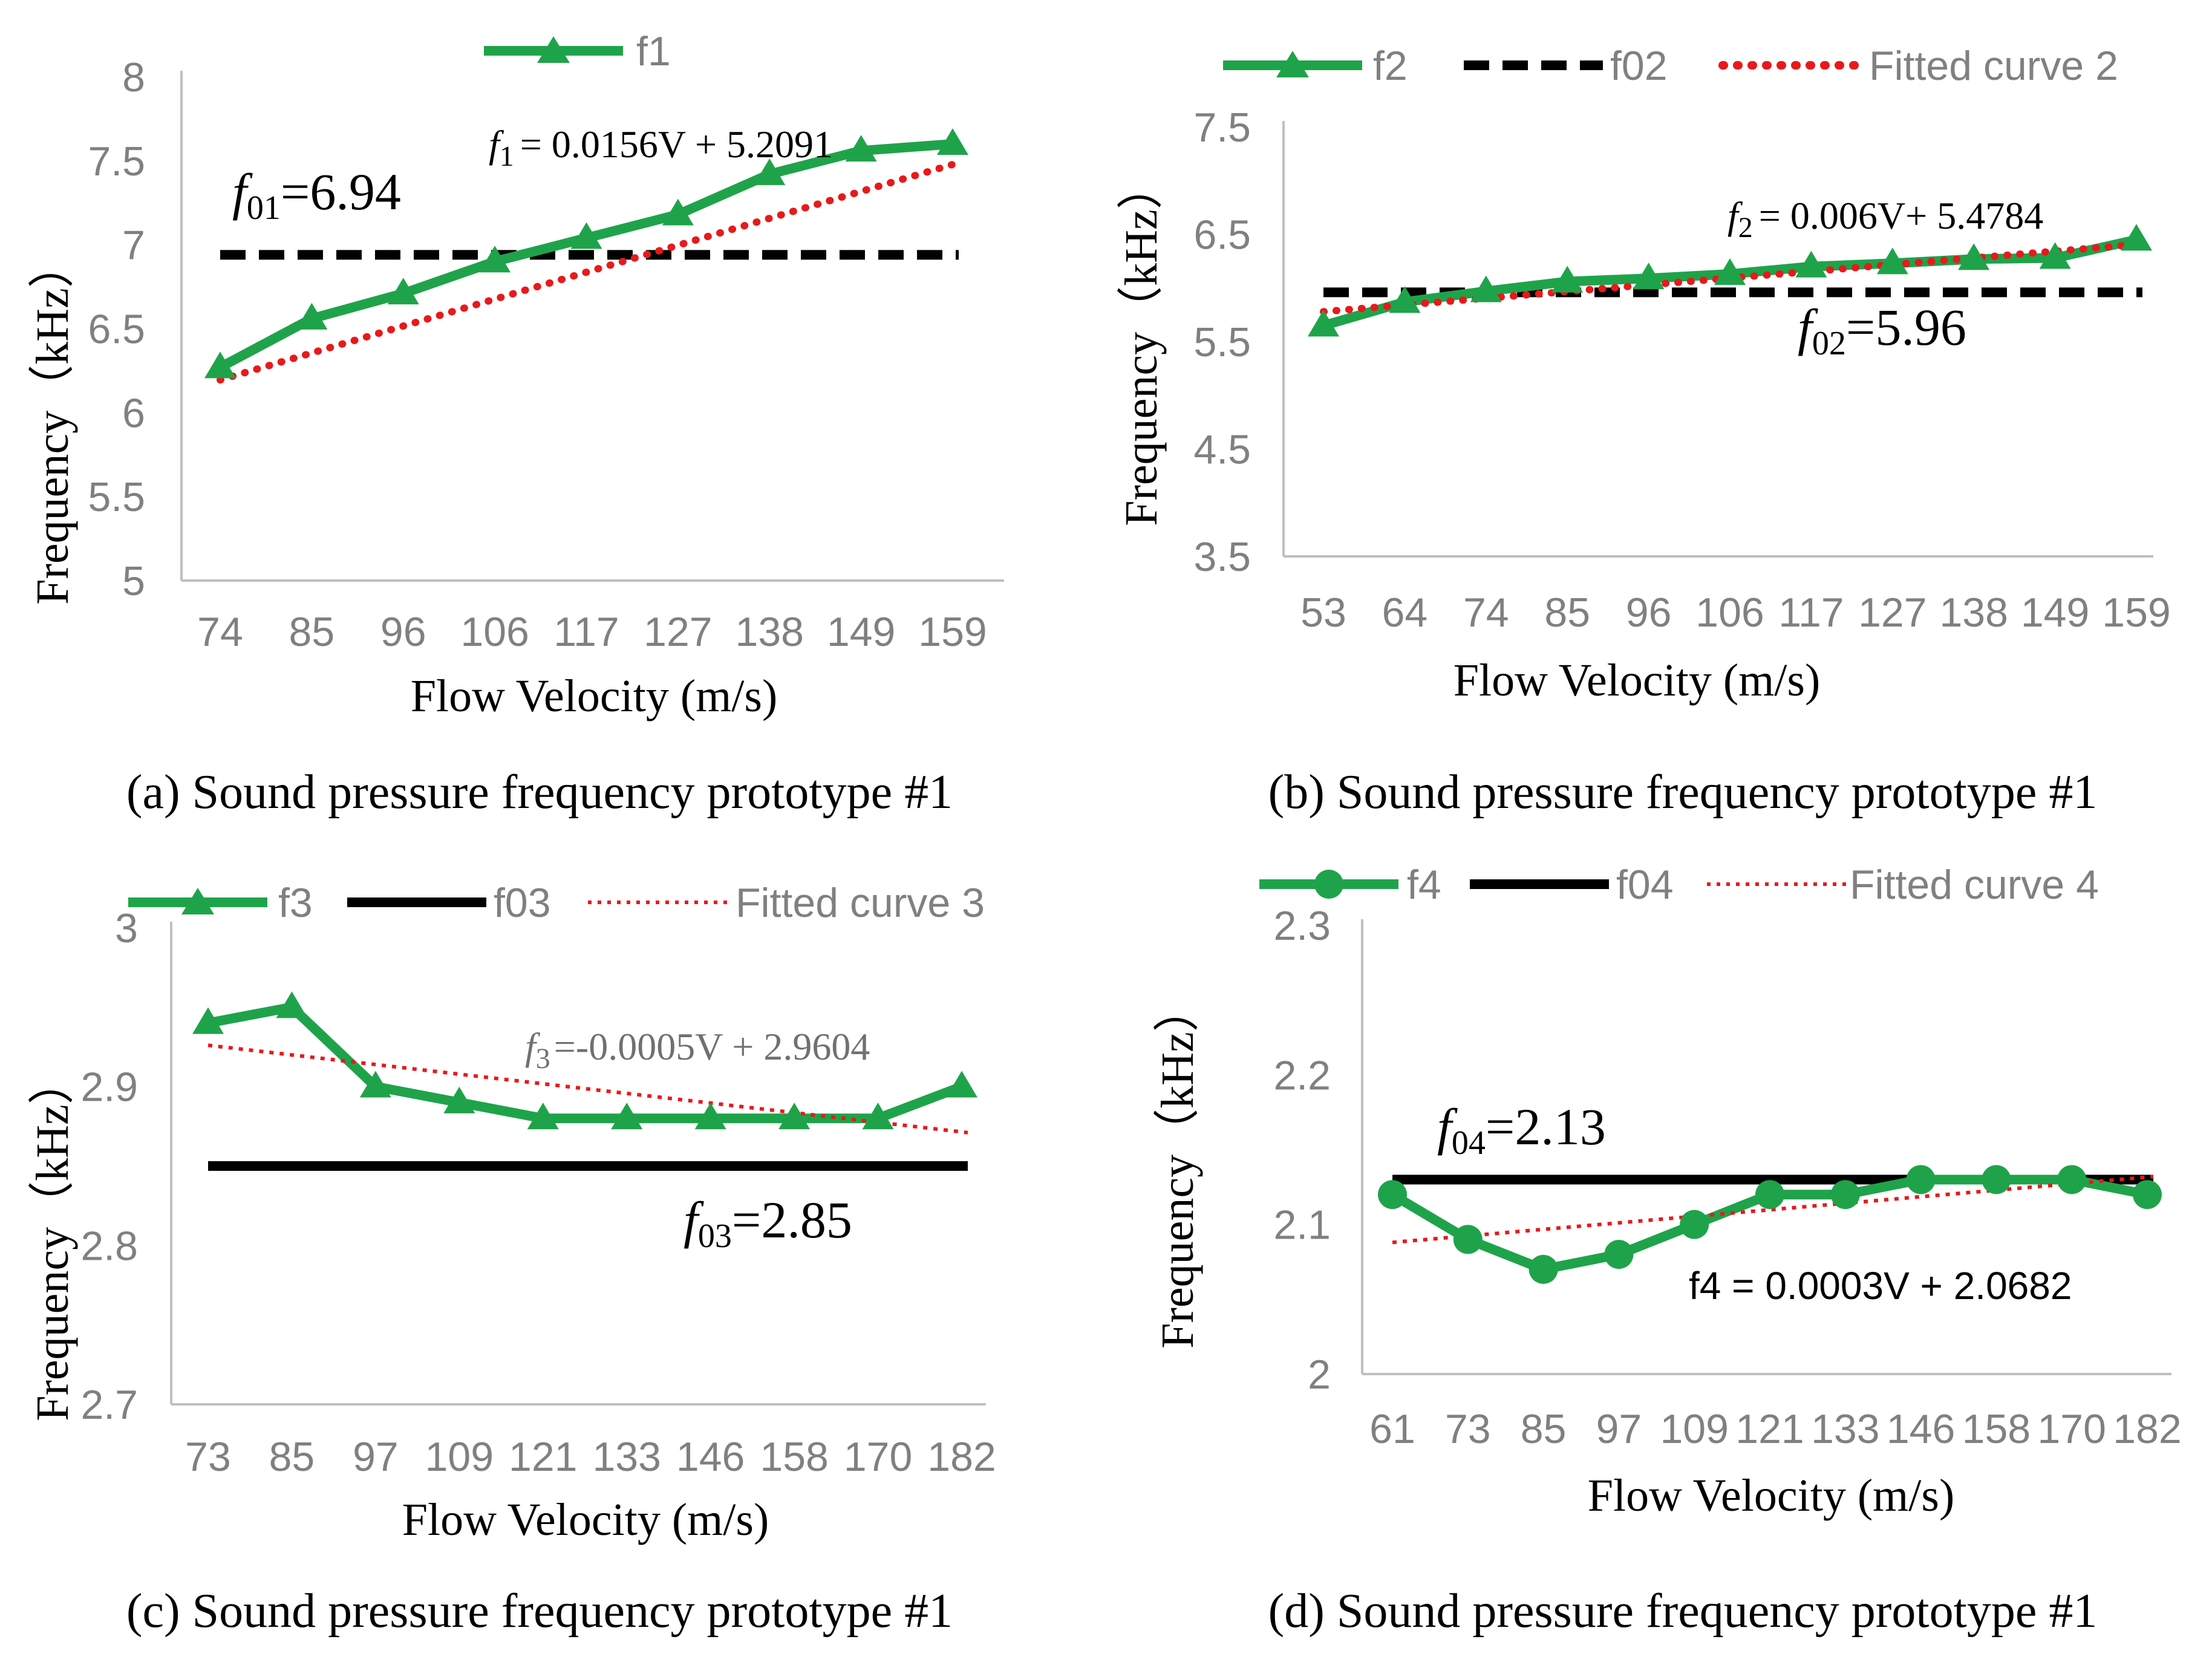 Image resolution: width=2212 pixels, height=1671 pixels. Describe the element at coordinates (133, 77) in the screenshot. I see `y-tick-label: 8` at that location.